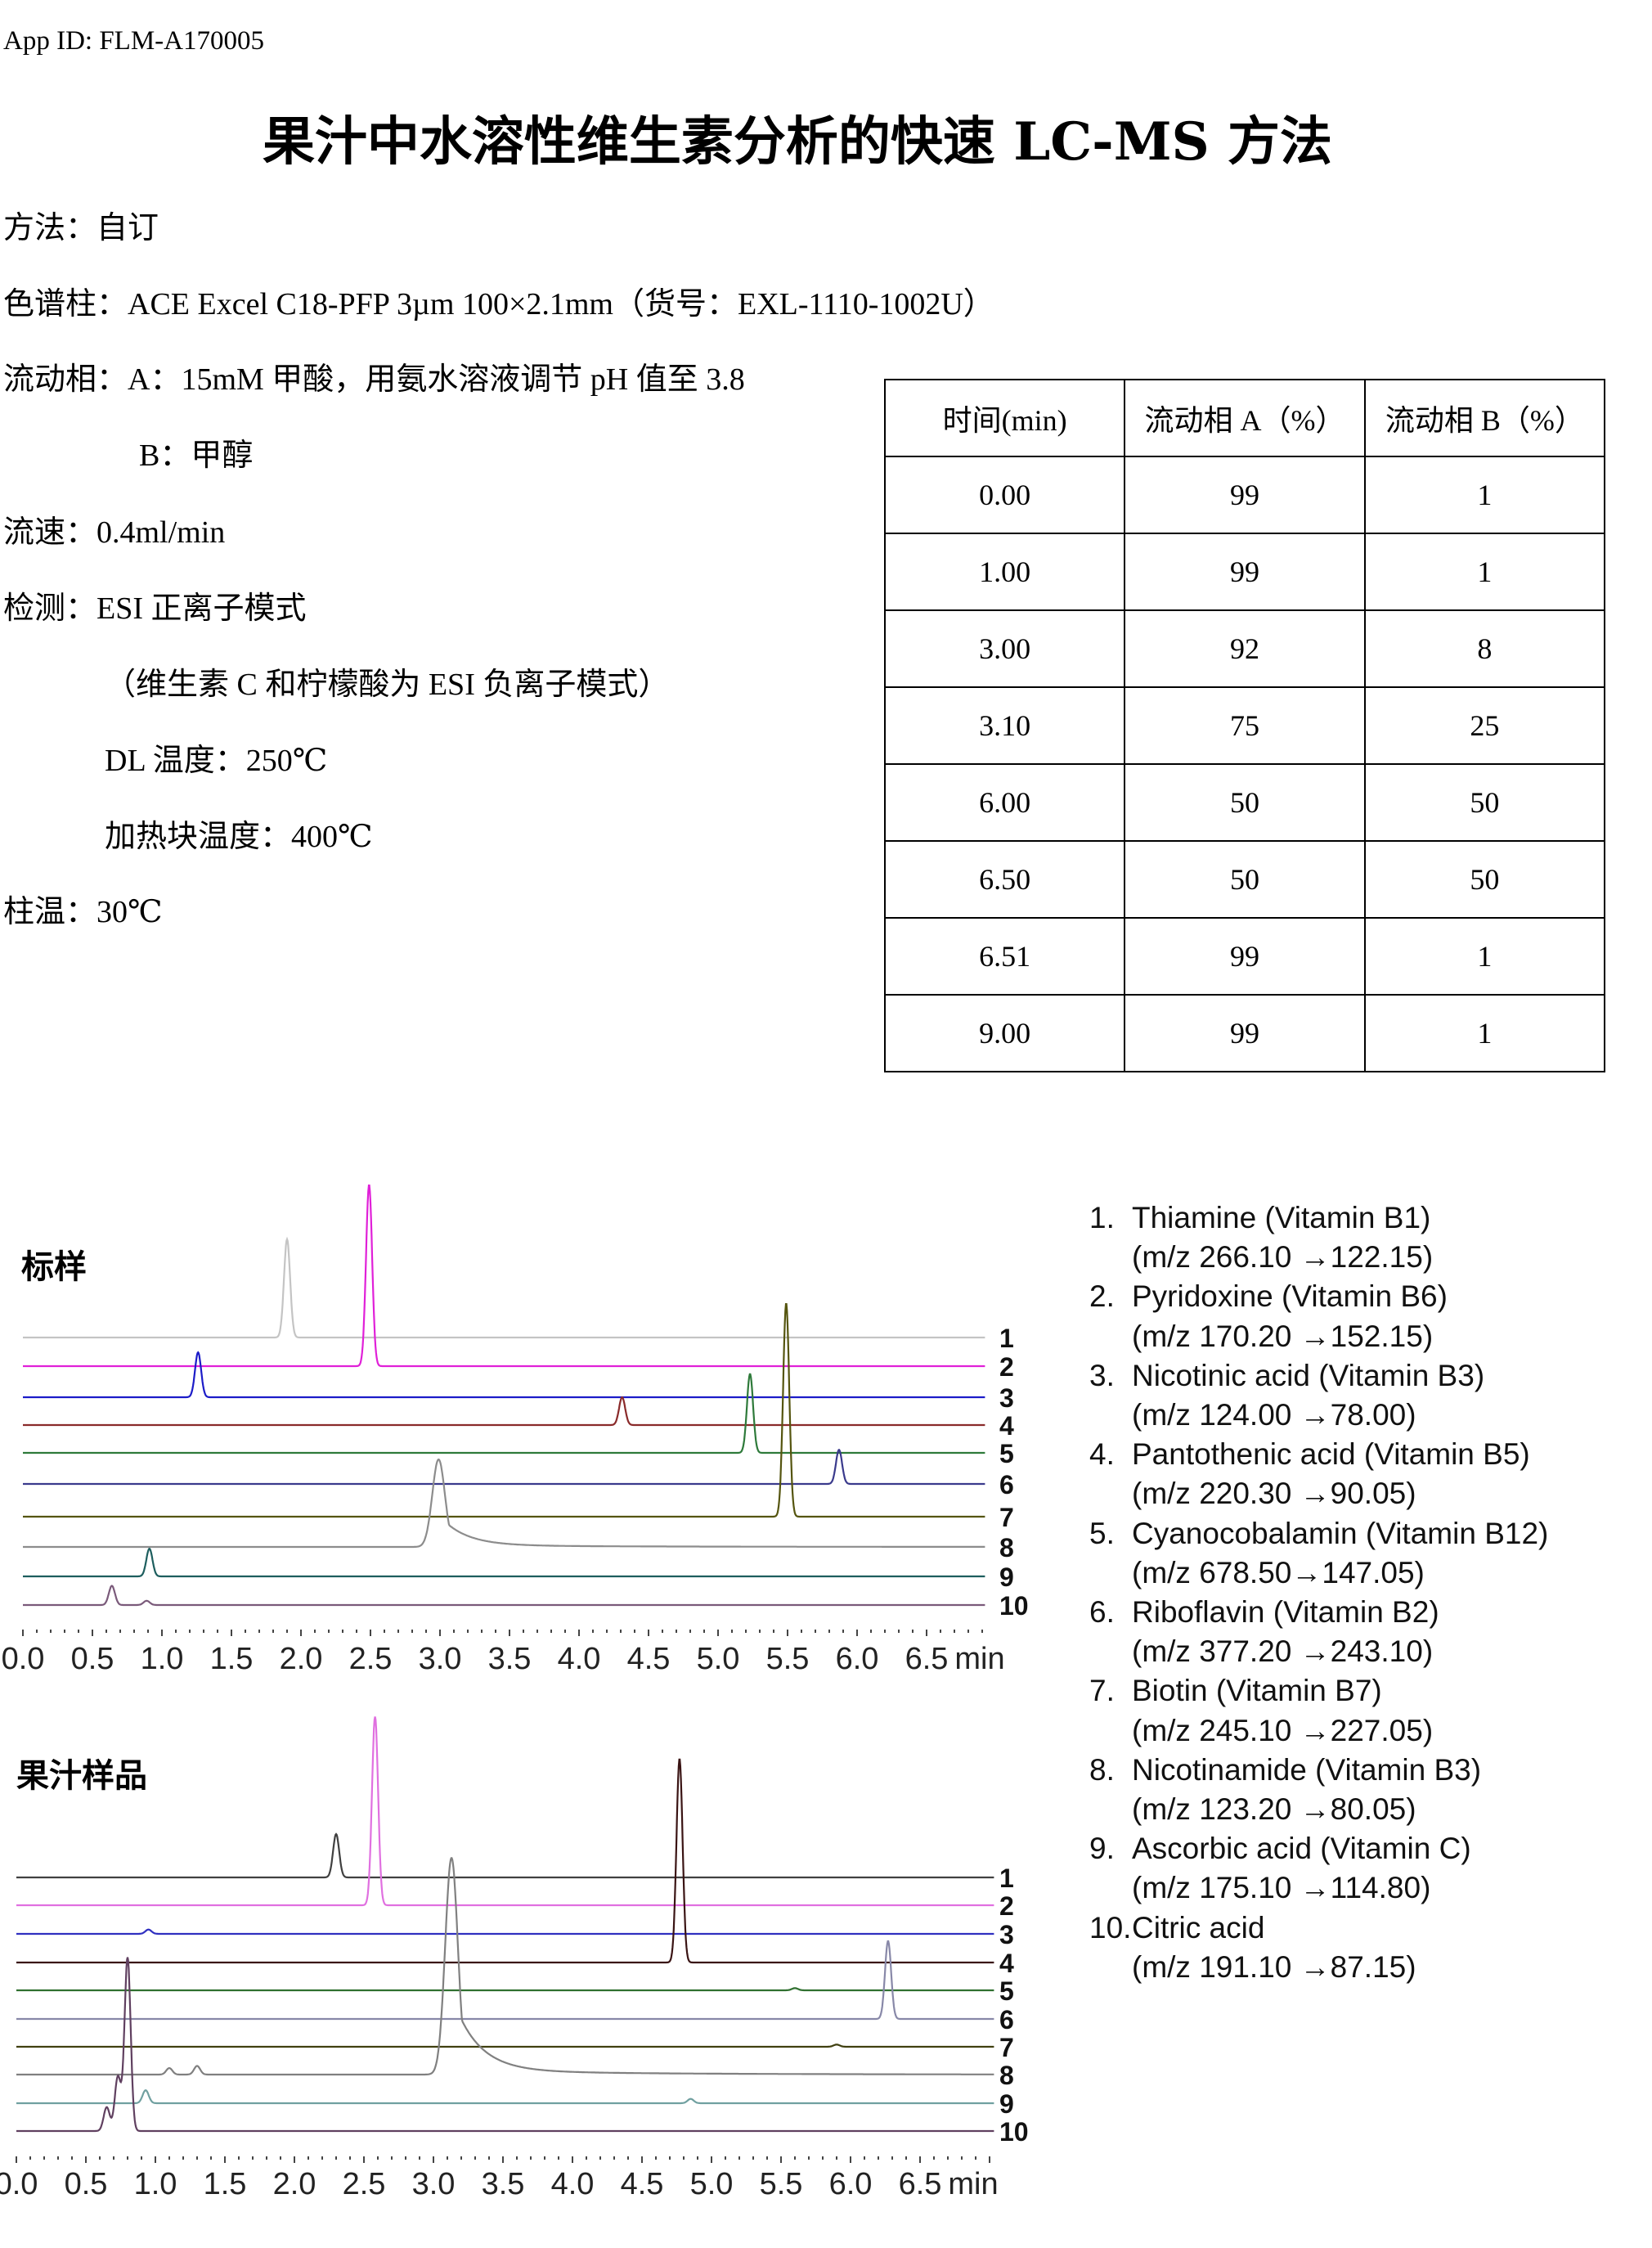 The image size is (1652, 2248). I want to click on legend-item: 3. Nicotinic acid (Vitamin B3), so click(1318, 1376).